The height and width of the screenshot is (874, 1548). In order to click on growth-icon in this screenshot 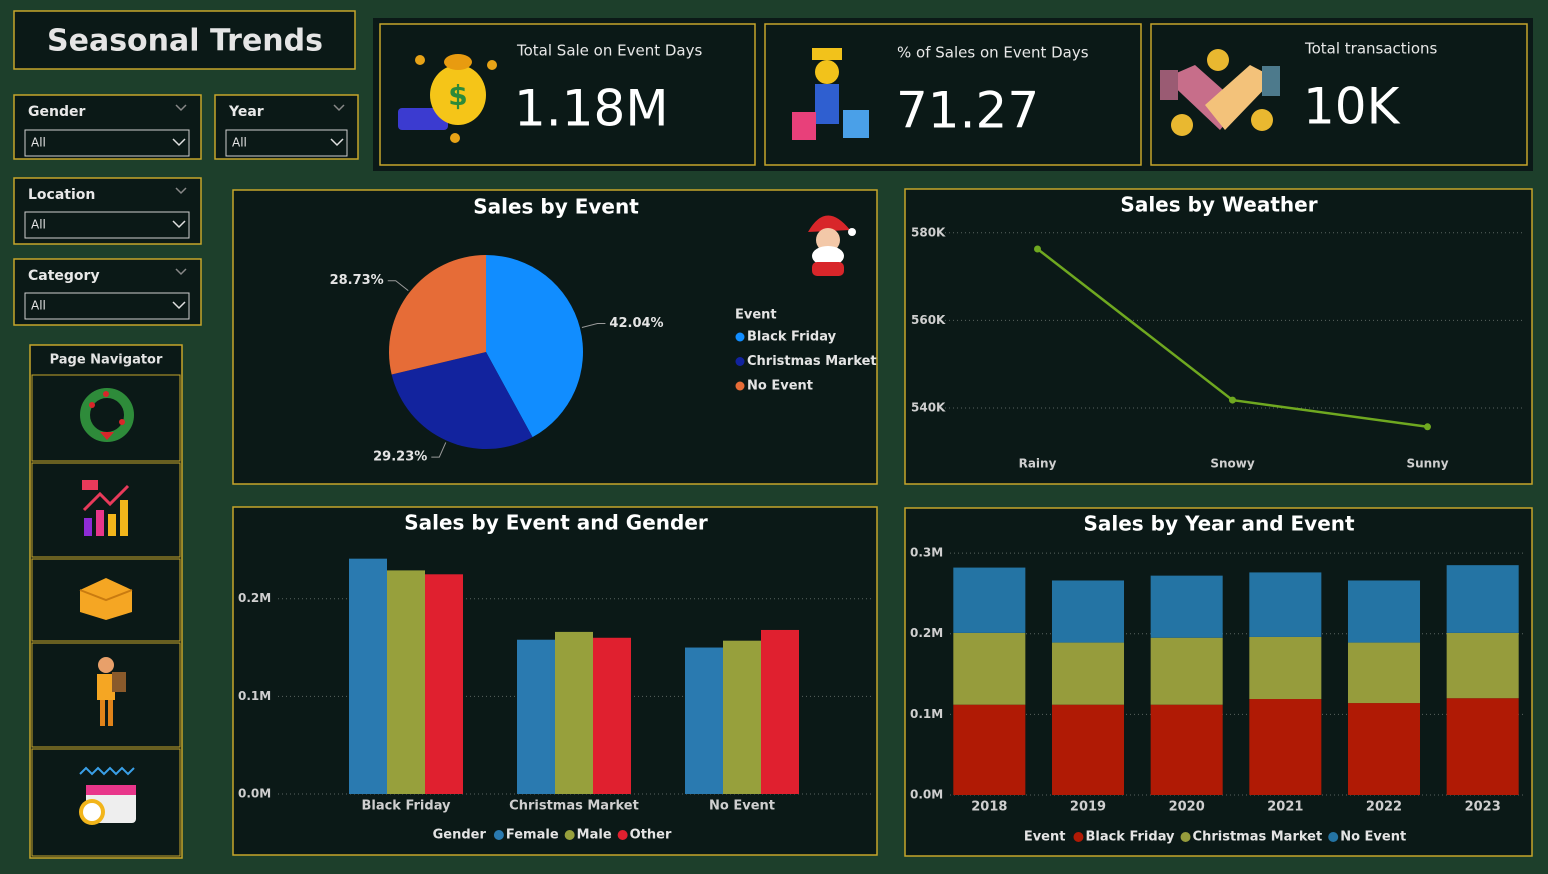, I will do `click(106, 508)`.